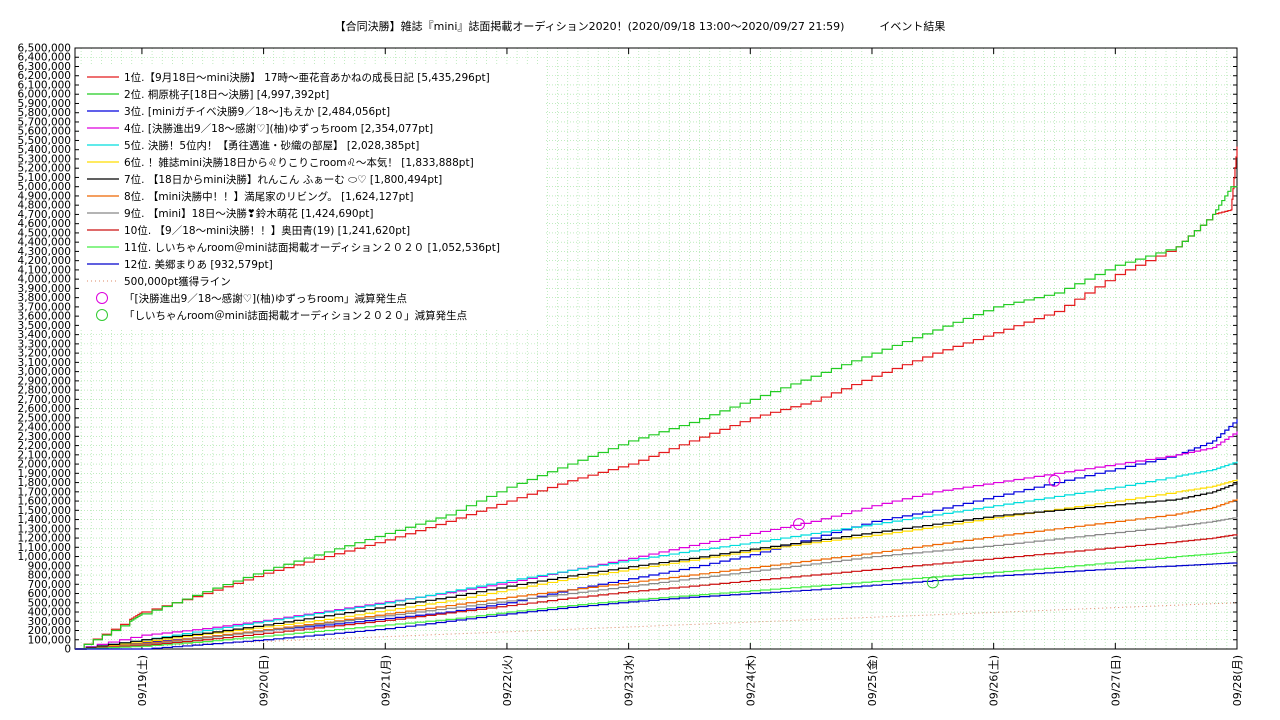 The width and height of the screenshot is (1280, 720). What do you see at coordinates (44, 391) in the screenshot?
I see `y-tick-label: 2,800,000` at bounding box center [44, 391].